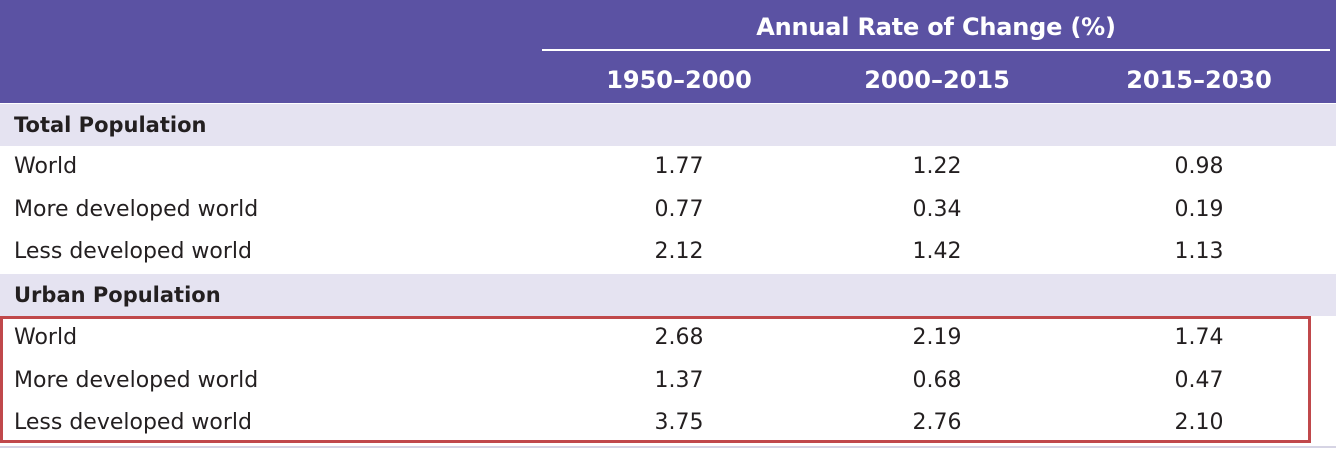 The height and width of the screenshot is (450, 1336). I want to click on section-label: Urban Population, so click(117, 295).